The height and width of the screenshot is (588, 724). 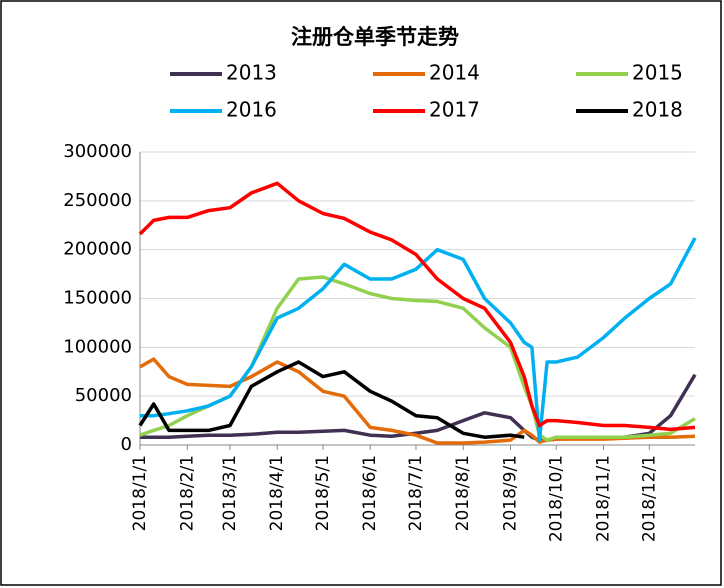 I want to click on x-tick-label: 2018/11/1, so click(x=604, y=498).